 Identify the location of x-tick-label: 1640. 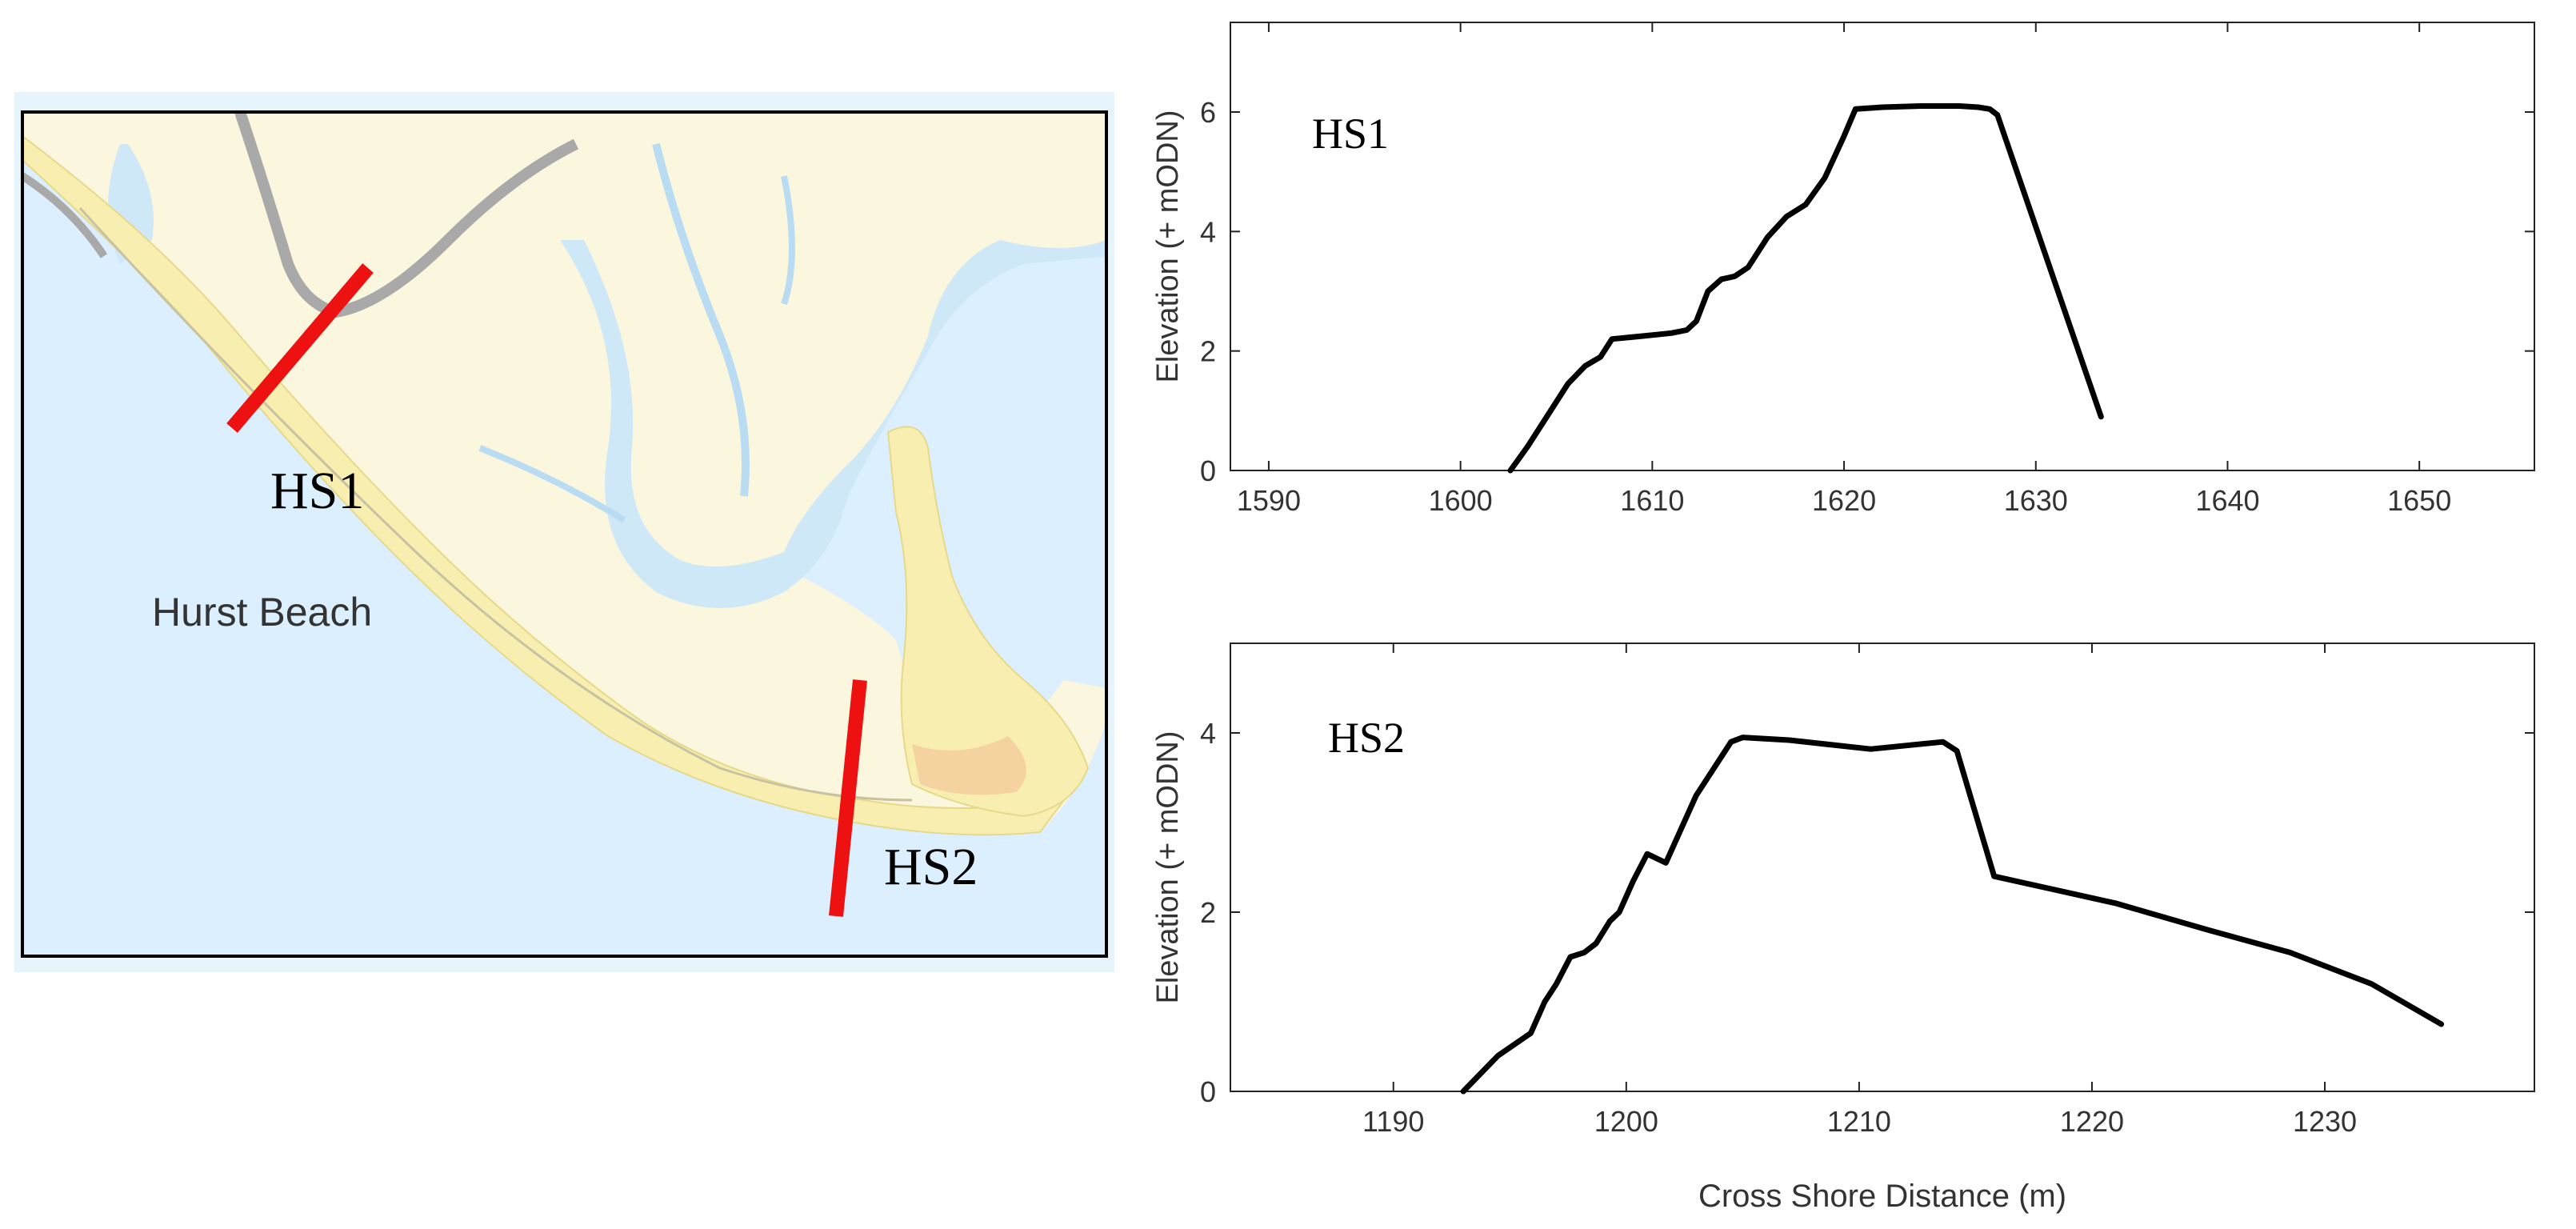
(2227, 501).